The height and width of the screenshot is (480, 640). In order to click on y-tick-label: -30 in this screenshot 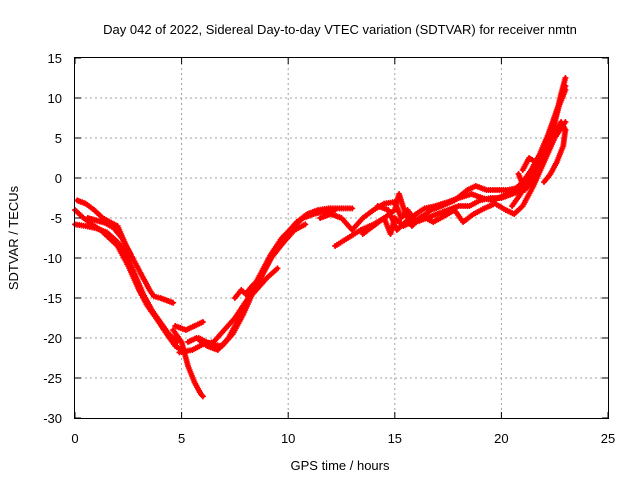, I will do `click(52, 418)`.